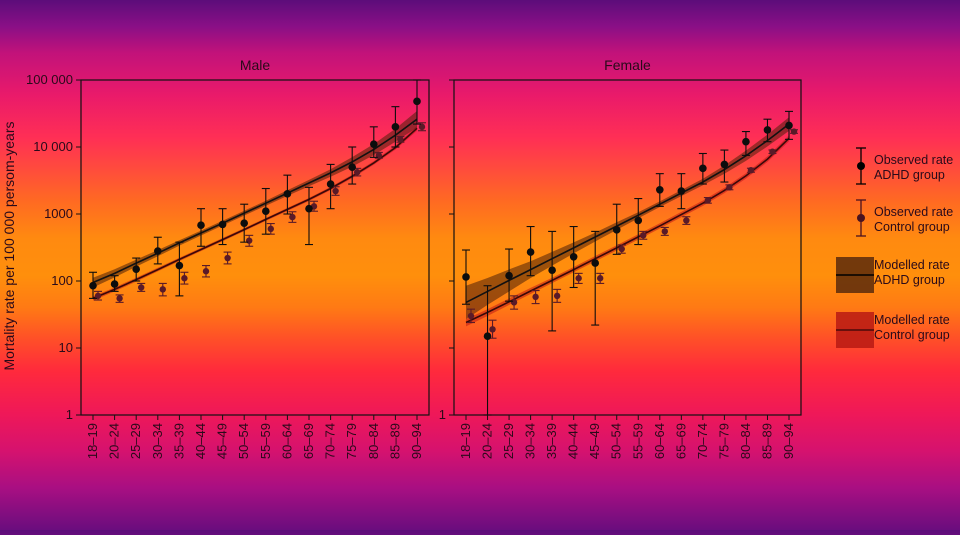 The height and width of the screenshot is (535, 960). What do you see at coordinates (49, 79) in the screenshot?
I see `y-tick-label: 100 000` at bounding box center [49, 79].